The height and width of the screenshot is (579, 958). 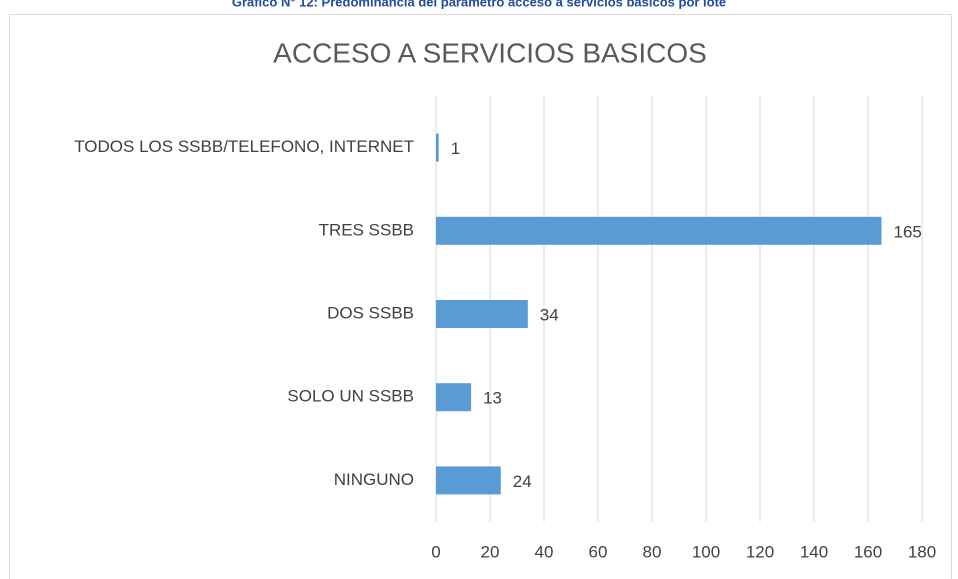 I want to click on x-tick-label: 80, so click(x=652, y=551).